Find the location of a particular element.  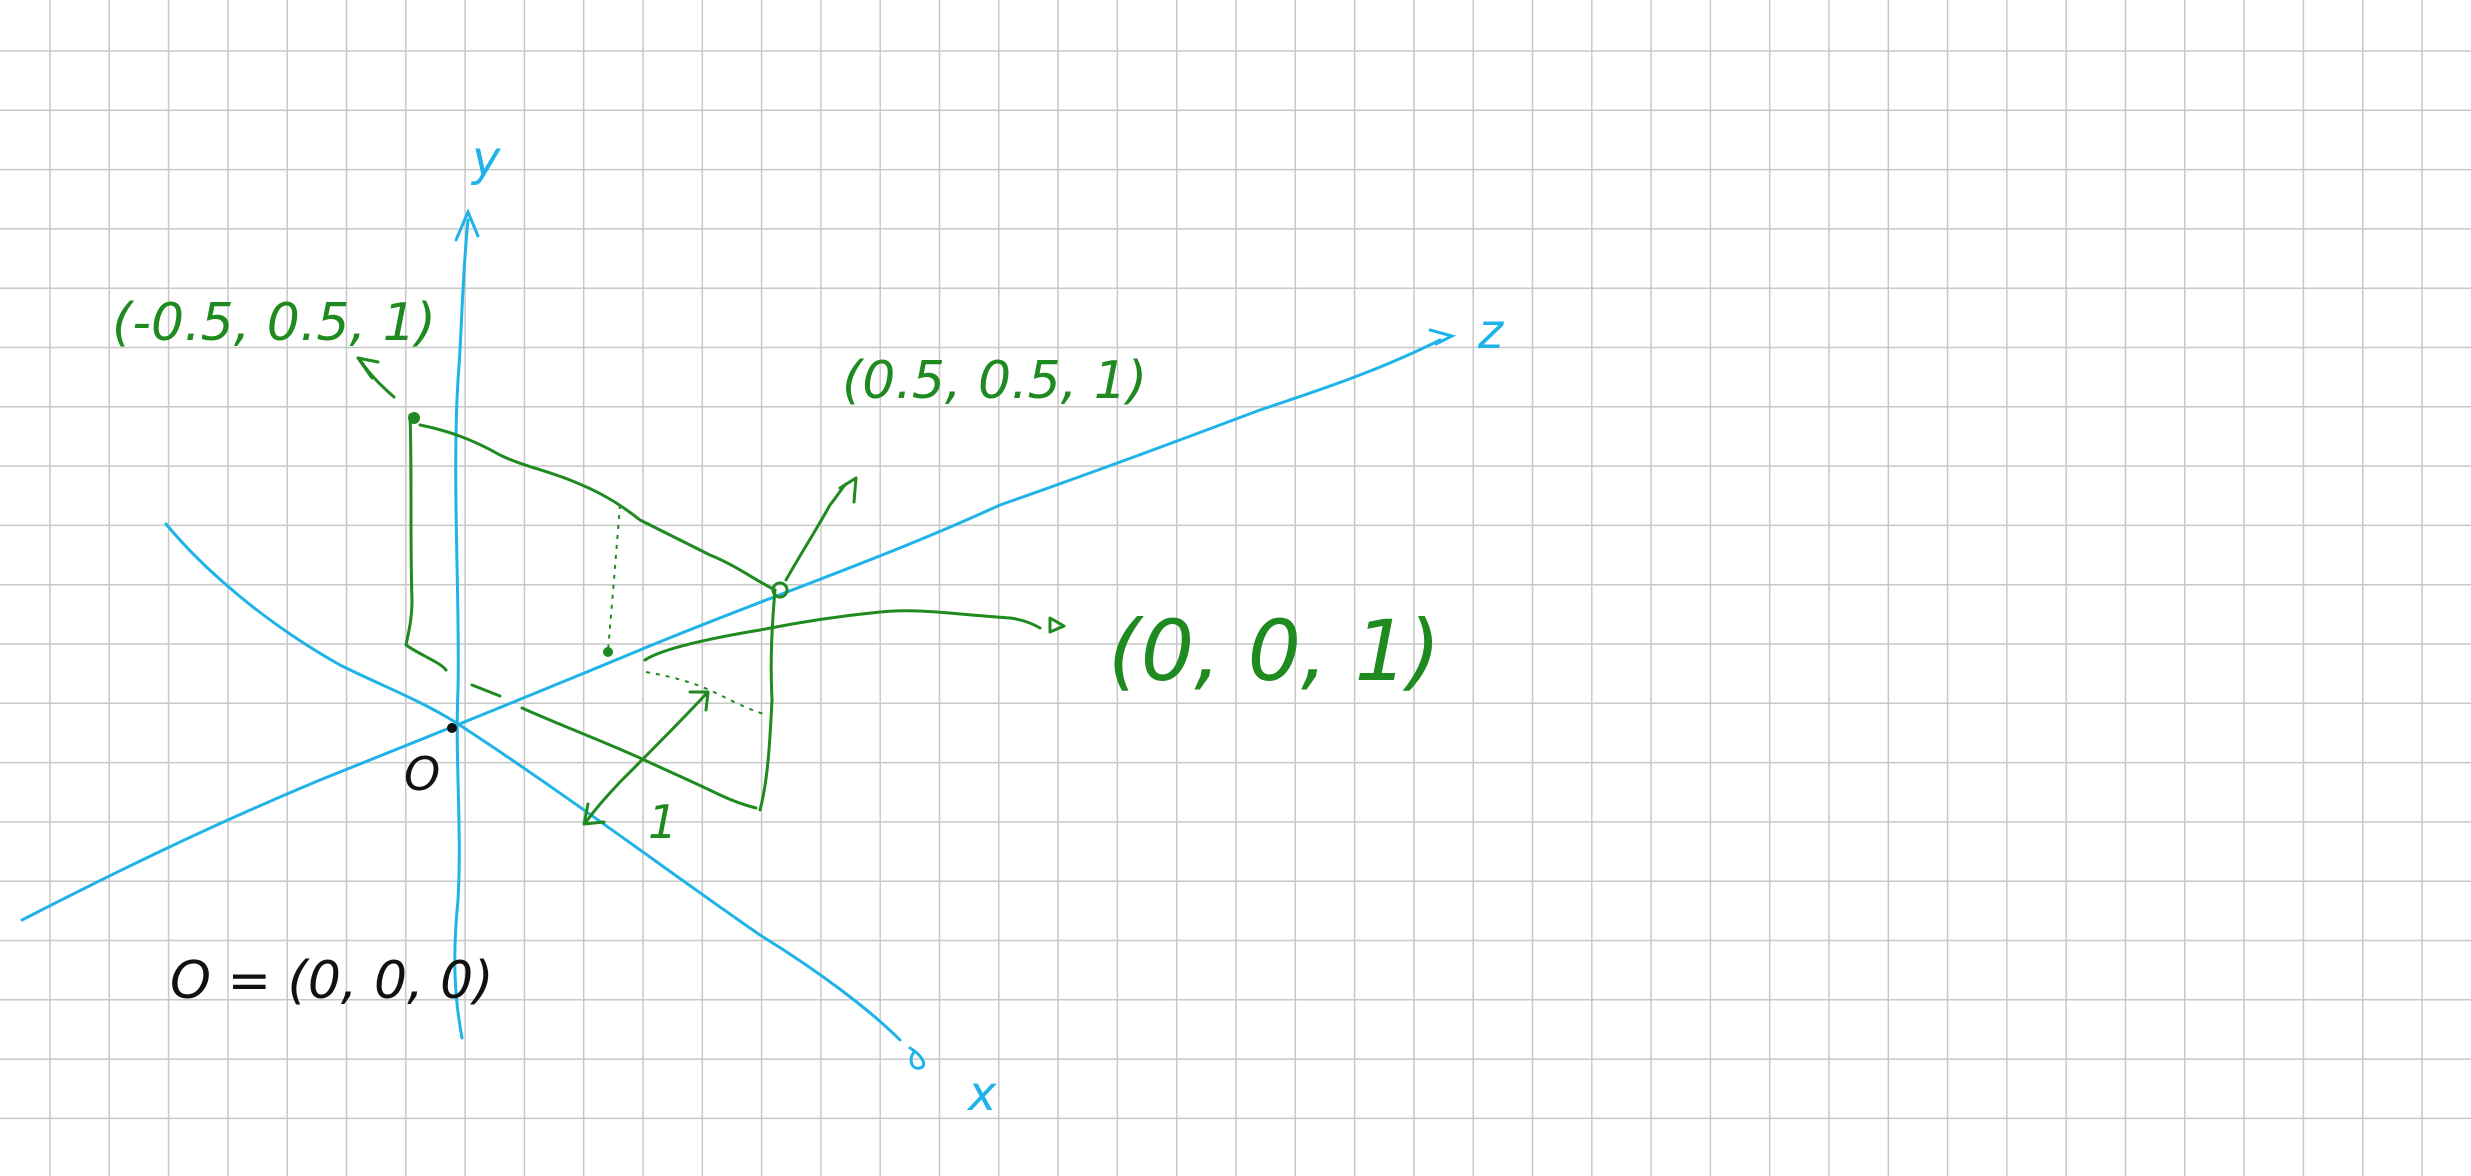

right-pointer-arrowhead is located at coordinates (848, 490).